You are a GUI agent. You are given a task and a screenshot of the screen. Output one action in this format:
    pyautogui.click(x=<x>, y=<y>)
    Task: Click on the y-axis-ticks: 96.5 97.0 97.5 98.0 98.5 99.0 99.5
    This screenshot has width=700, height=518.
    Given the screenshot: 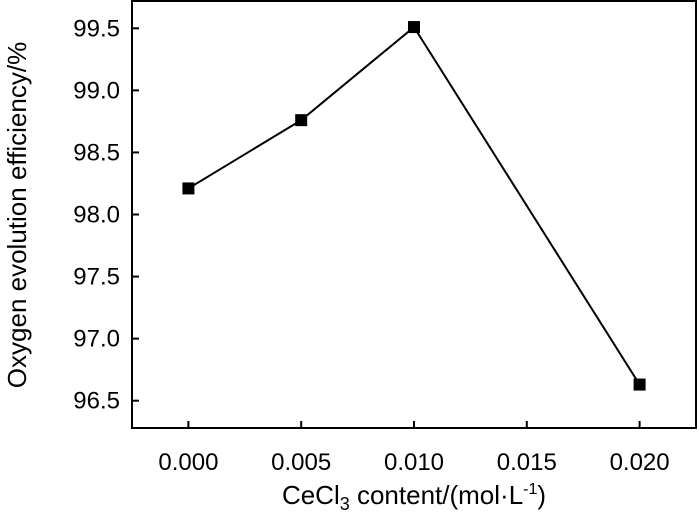 What is the action you would take?
    pyautogui.click(x=106, y=215)
    